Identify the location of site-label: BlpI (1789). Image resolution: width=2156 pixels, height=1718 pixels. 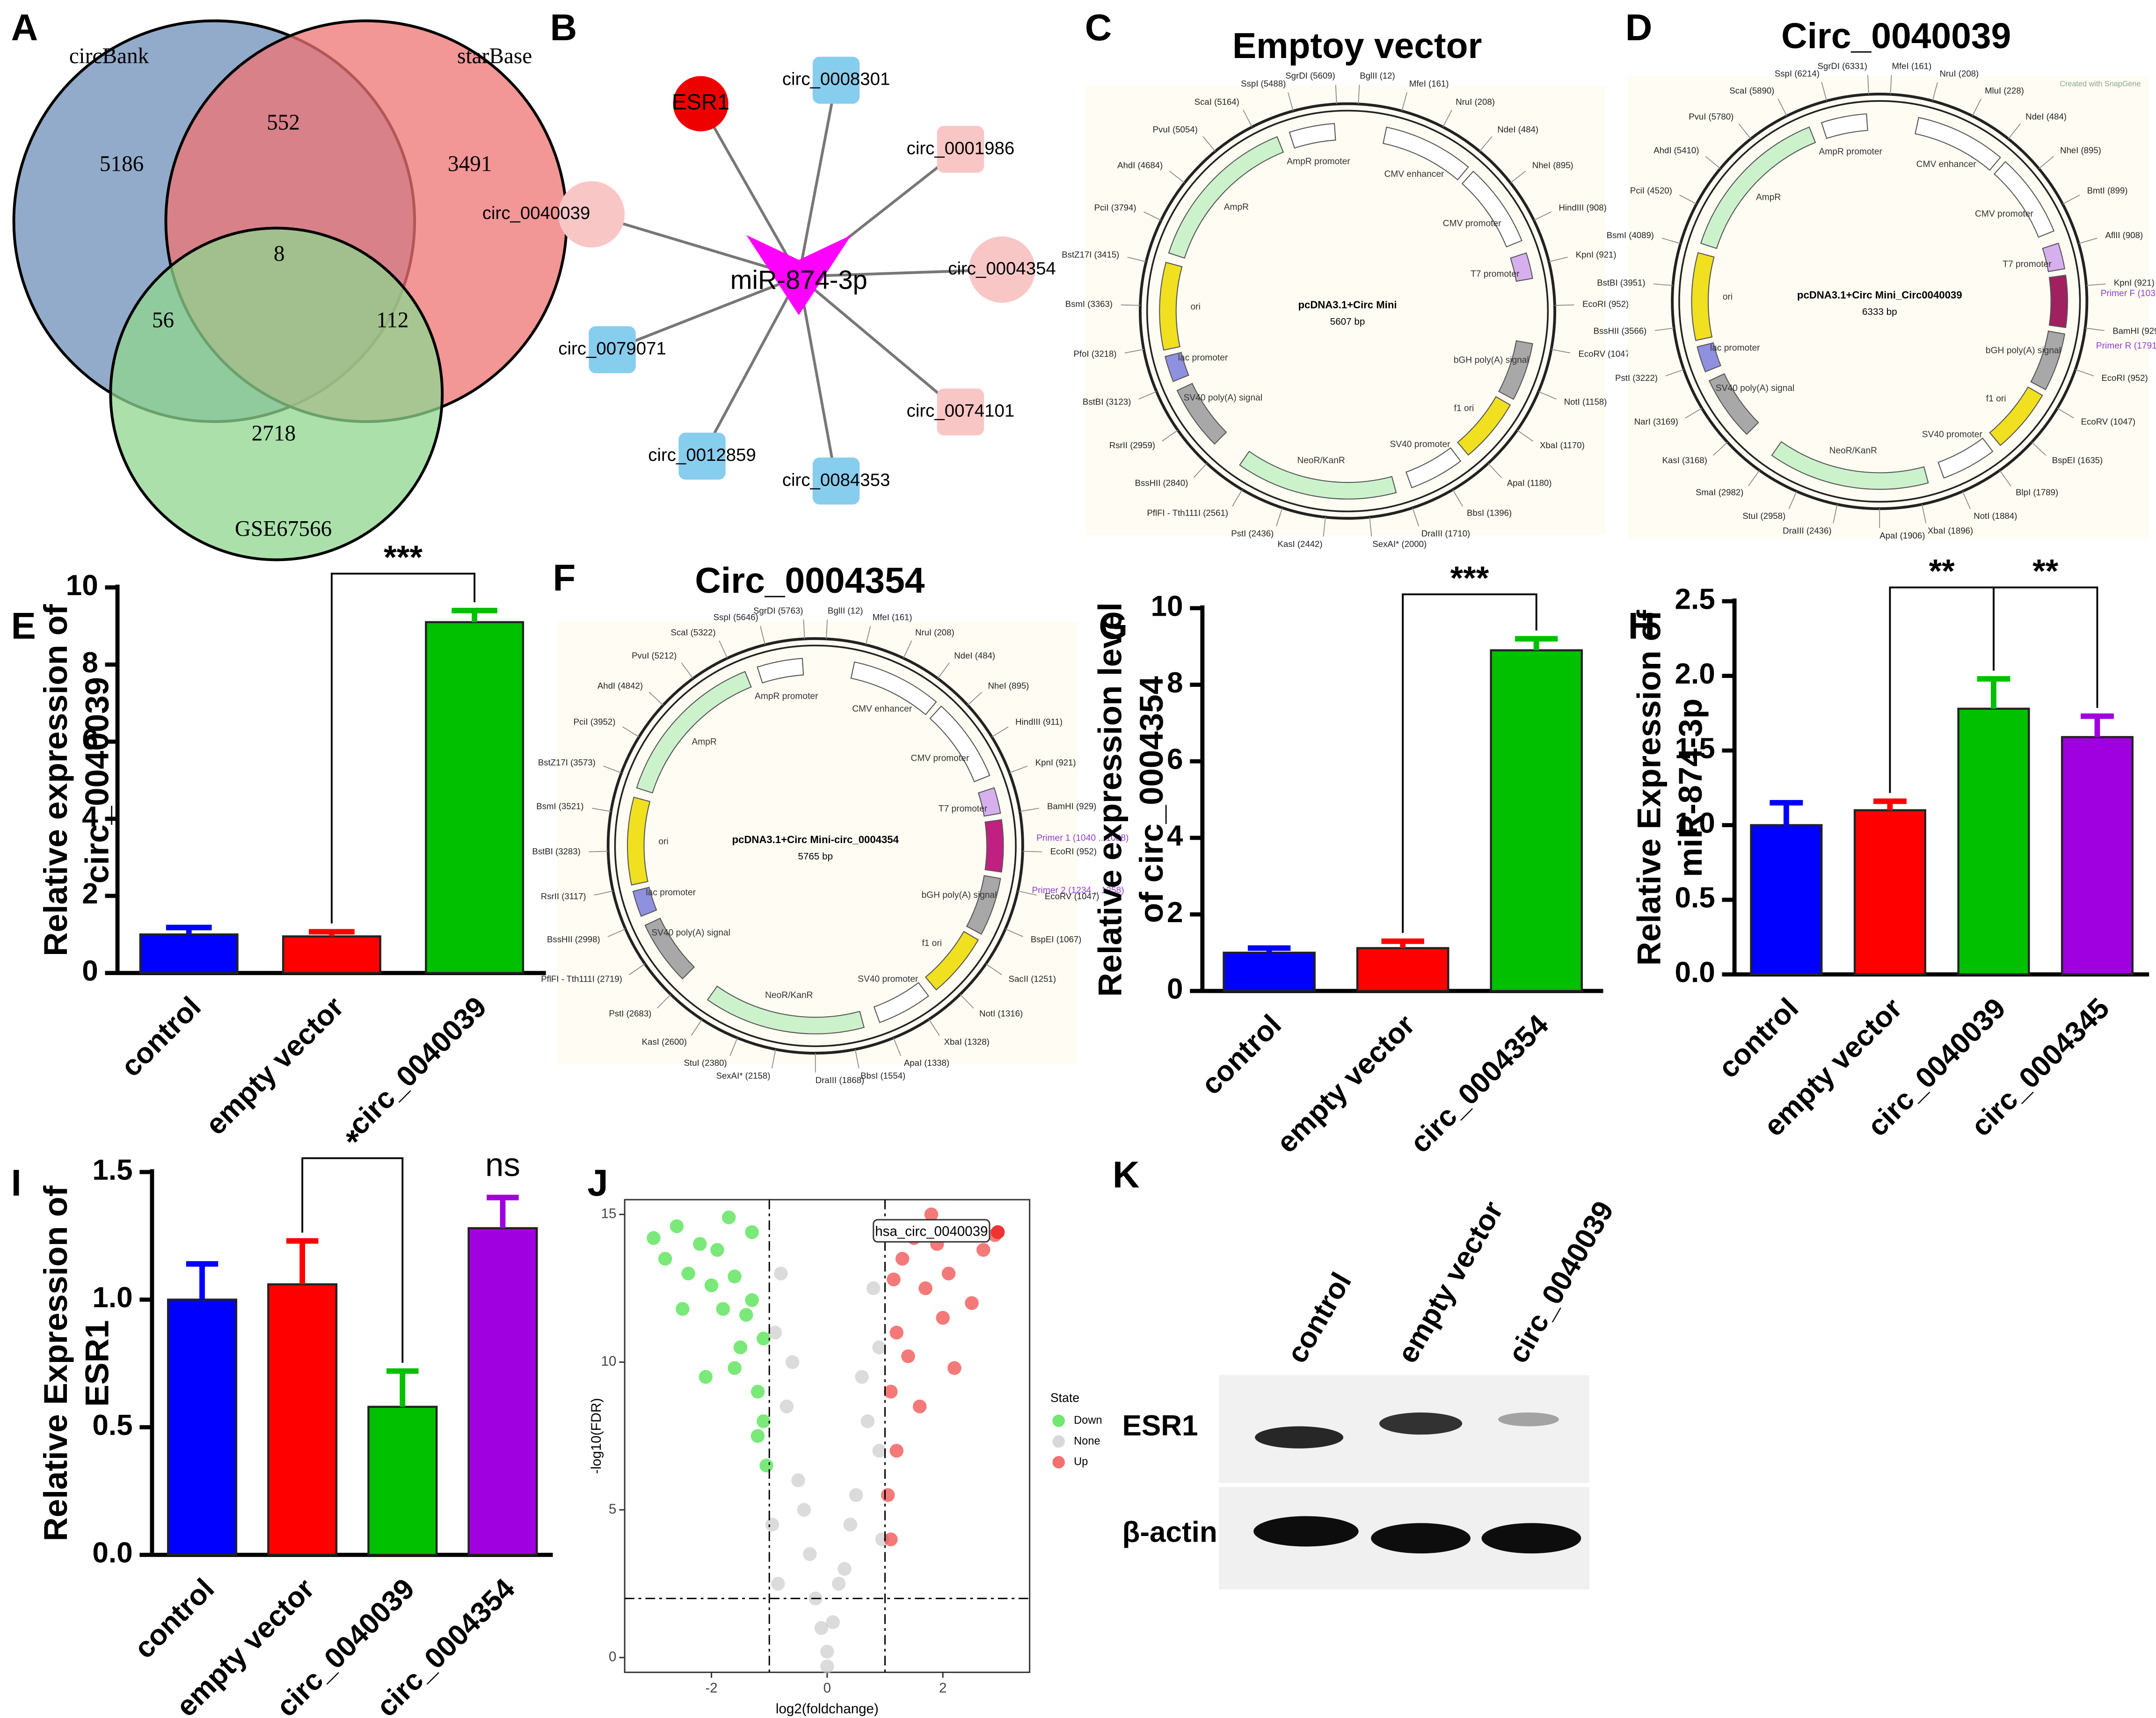
(2037, 492).